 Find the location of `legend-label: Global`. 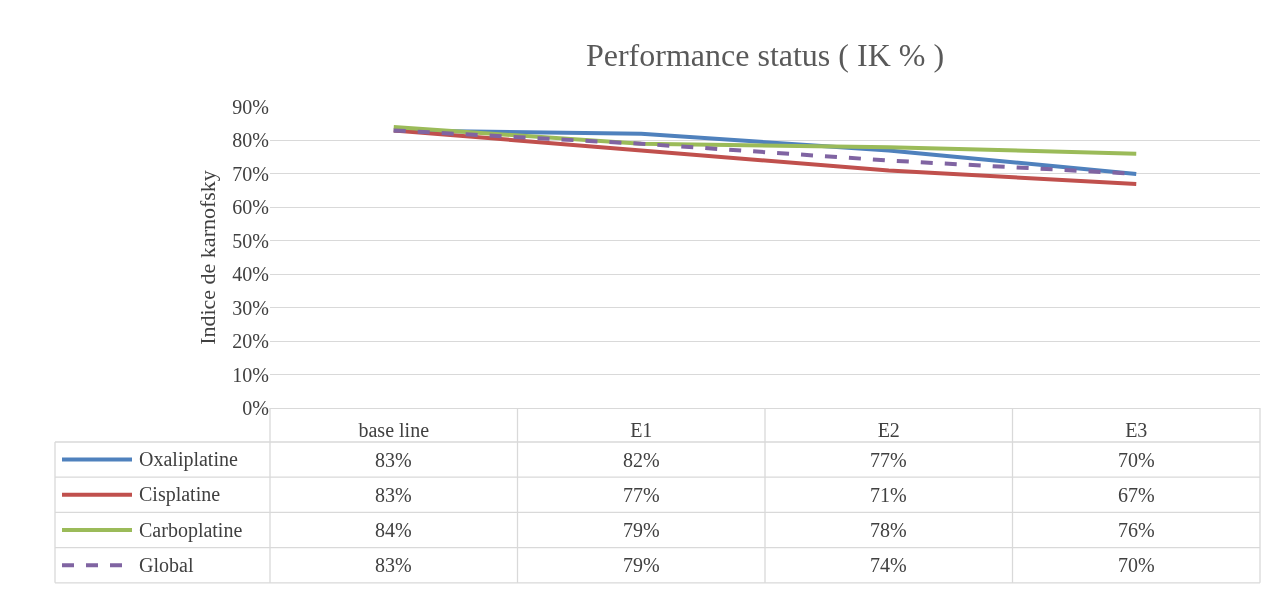

legend-label: Global is located at coordinates (166, 565).